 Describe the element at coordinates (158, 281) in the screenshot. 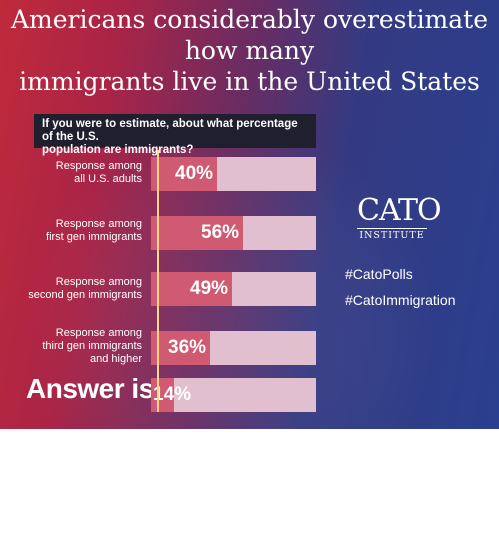

I see `actual-value-marker-line` at that location.